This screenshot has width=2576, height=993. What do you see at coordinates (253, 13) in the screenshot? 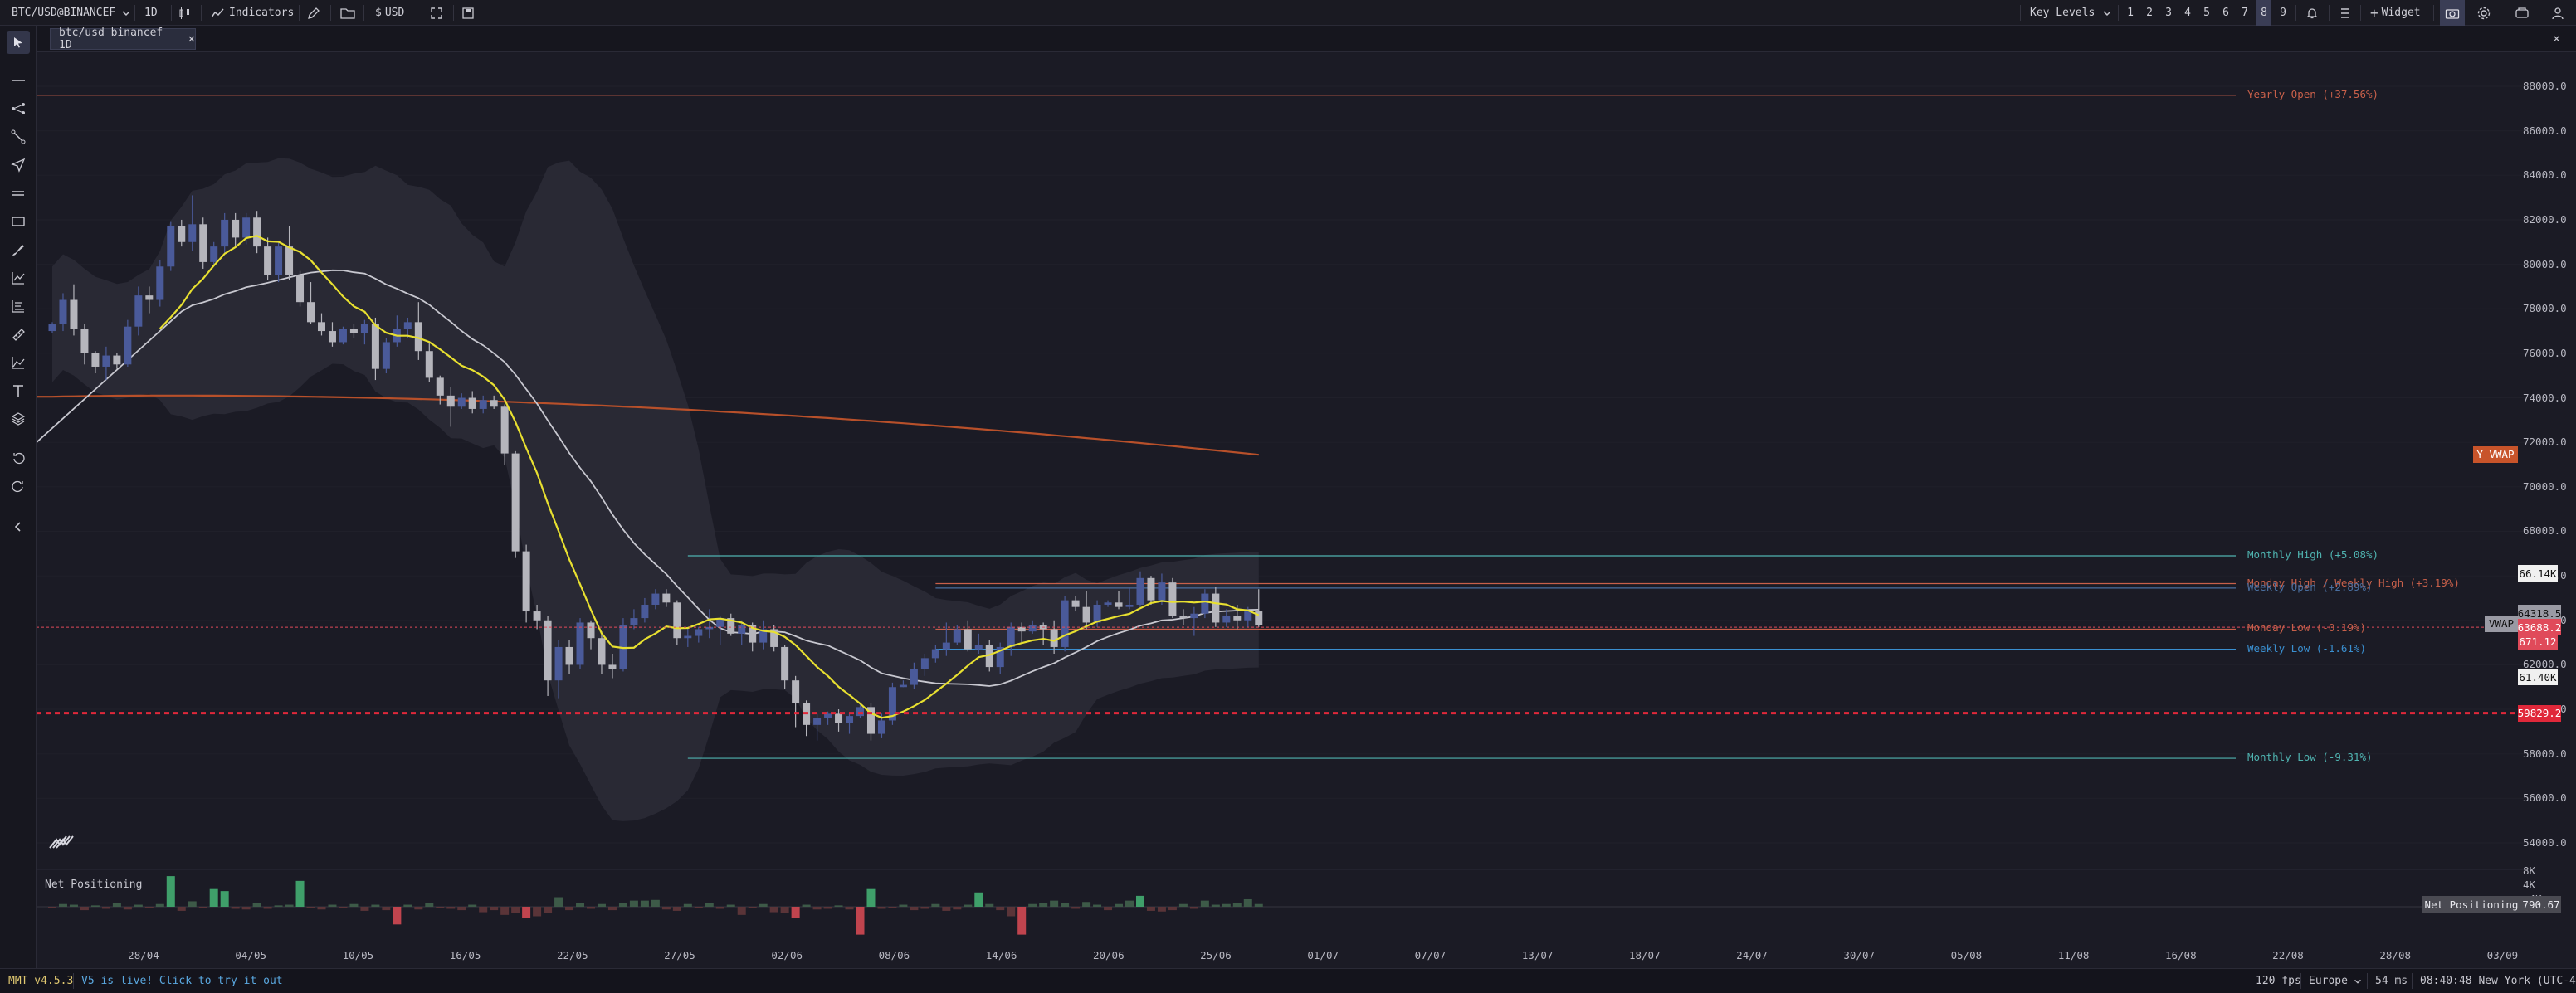
I see `indicators-button: Indicators` at bounding box center [253, 13].